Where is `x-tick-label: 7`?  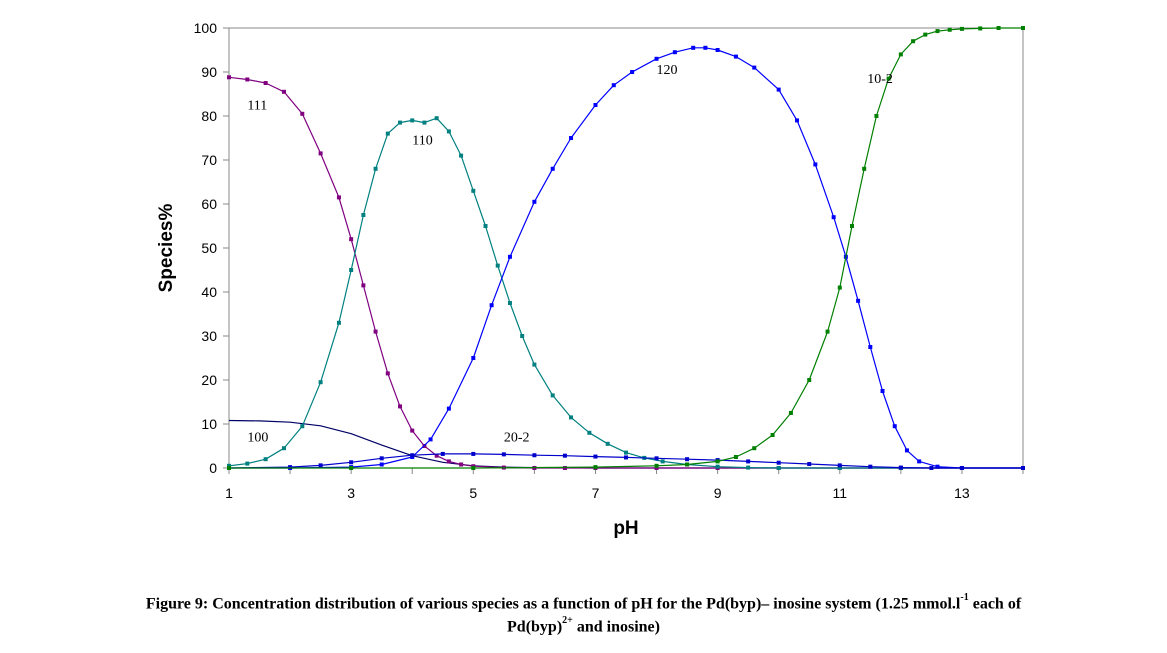
x-tick-label: 7 is located at coordinates (596, 493).